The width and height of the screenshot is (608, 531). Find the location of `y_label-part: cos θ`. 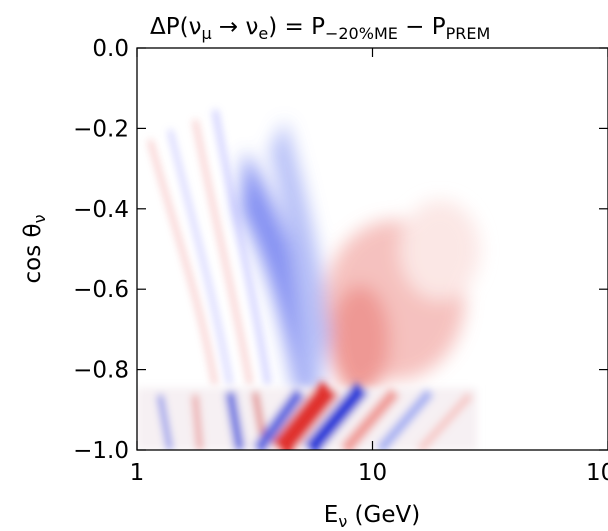

y_label-part: cos θ is located at coordinates (33, 253).